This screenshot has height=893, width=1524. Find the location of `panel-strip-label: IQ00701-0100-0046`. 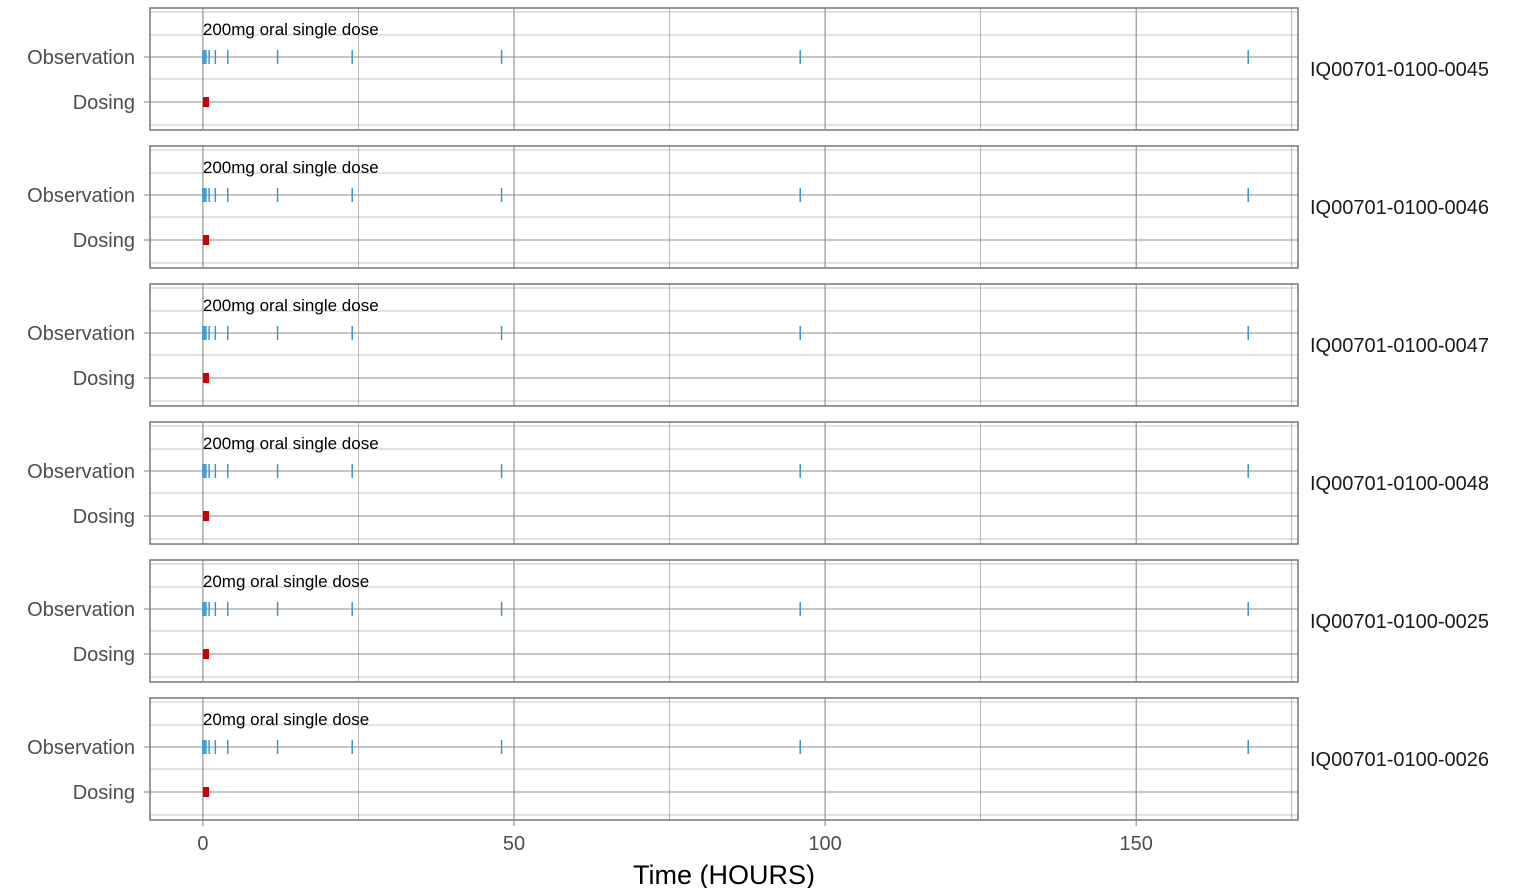

panel-strip-label: IQ00701-0100-0046 is located at coordinates (1399, 208).